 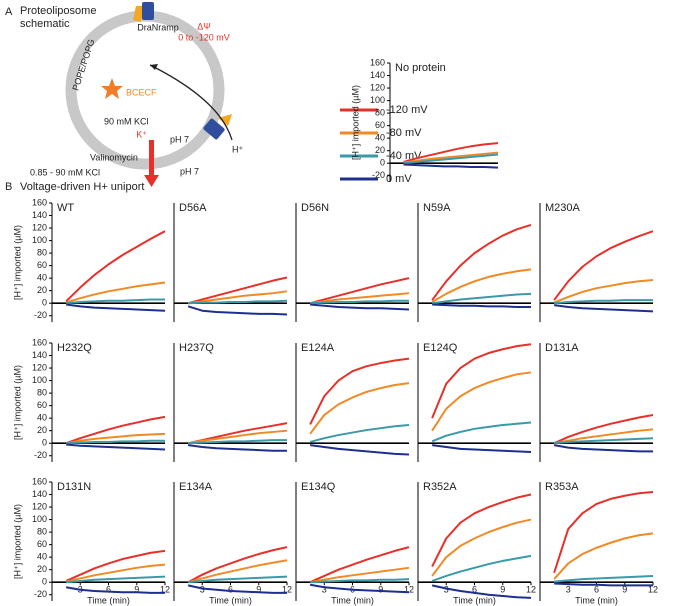 What do you see at coordinates (563, 208) in the screenshot?
I see `panel-title: M230A` at bounding box center [563, 208].